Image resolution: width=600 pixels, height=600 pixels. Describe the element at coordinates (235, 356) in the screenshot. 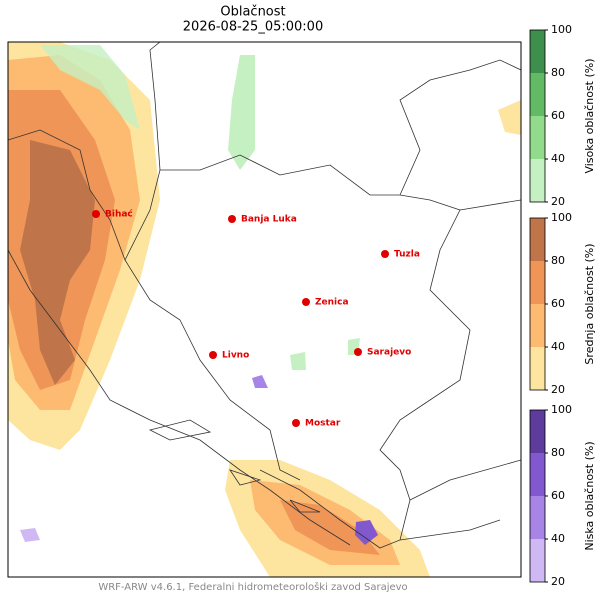

I see `city-label: Livno` at that location.